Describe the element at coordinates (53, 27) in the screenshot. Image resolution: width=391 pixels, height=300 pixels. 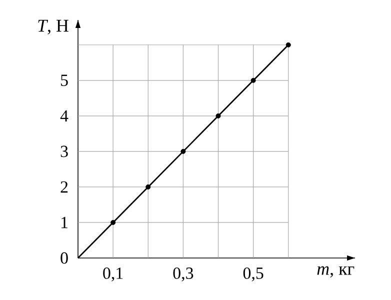
I see `y-axis-title: T, Н` at that location.